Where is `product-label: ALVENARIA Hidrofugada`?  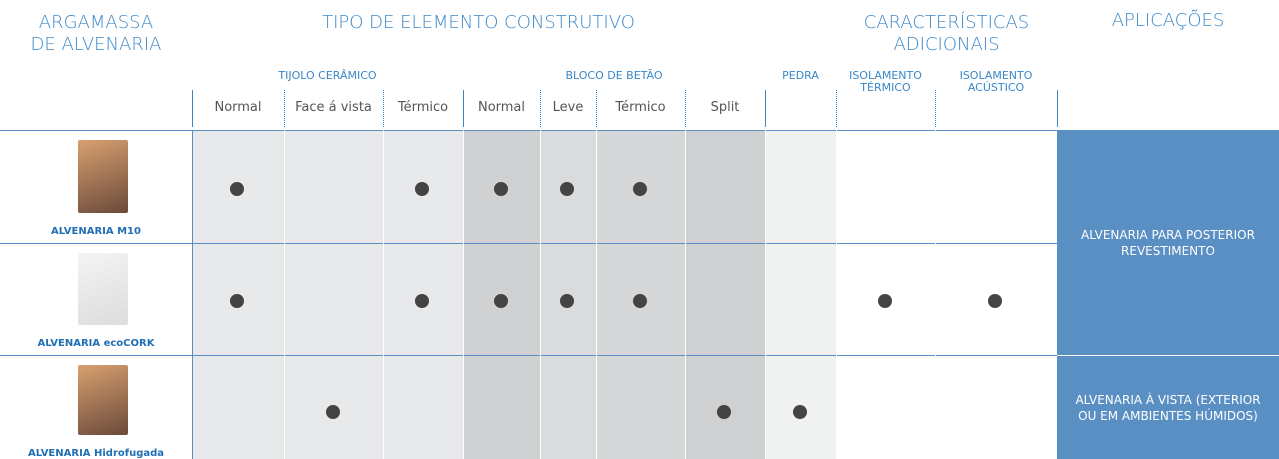 product-label: ALVENARIA Hidrofugada is located at coordinates (96, 453).